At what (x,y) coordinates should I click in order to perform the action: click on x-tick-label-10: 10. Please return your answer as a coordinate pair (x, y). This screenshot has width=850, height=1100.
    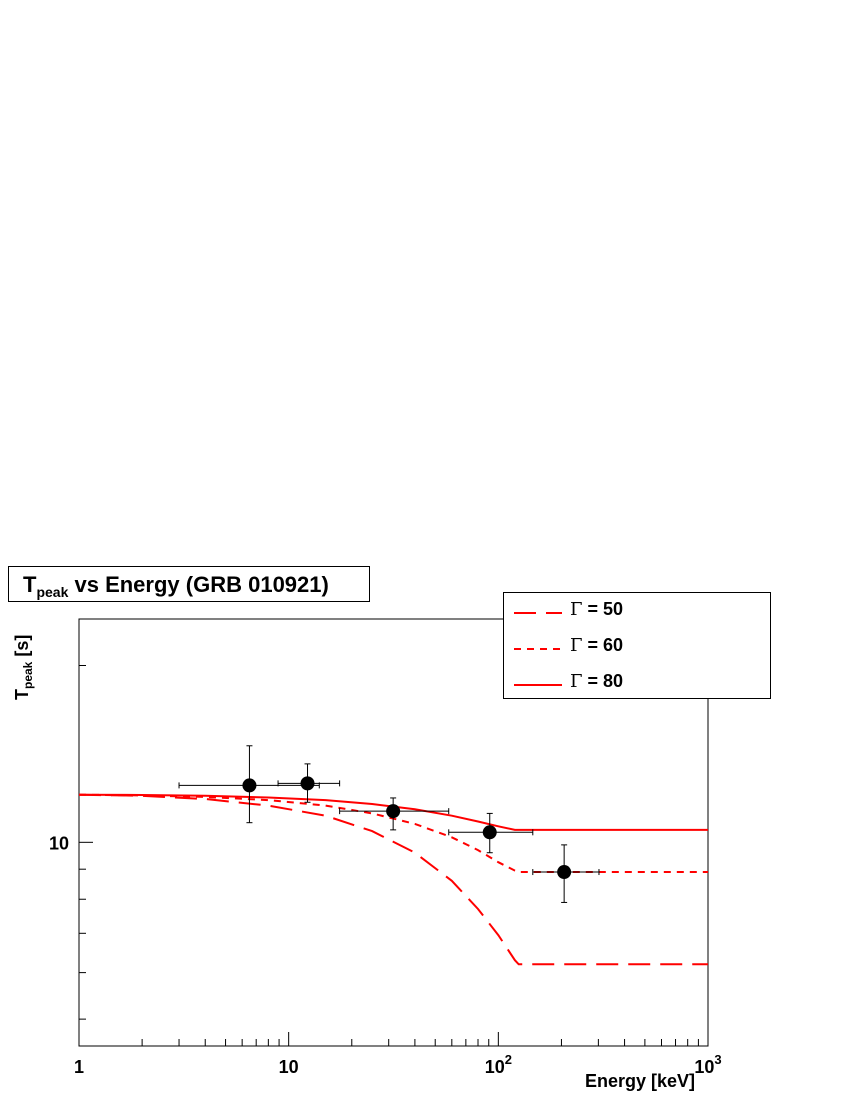
    Looking at the image, I should click on (289, 1067).